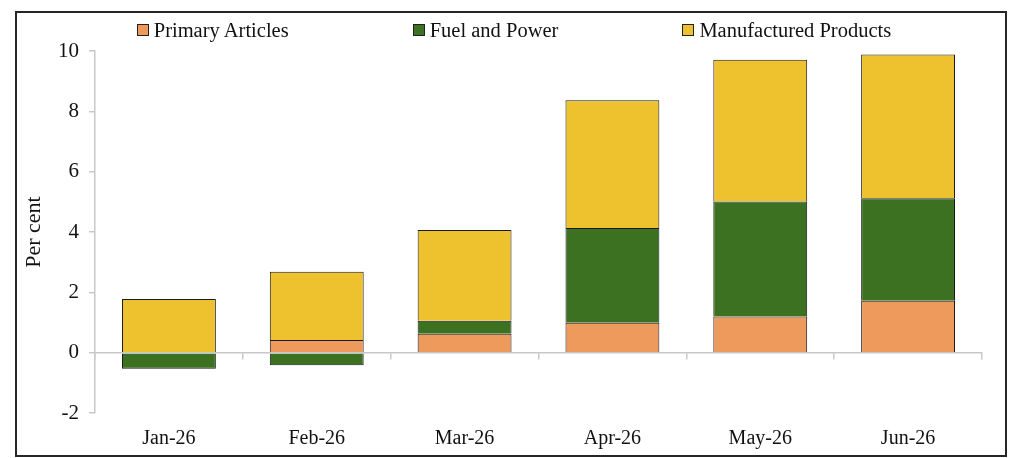 This screenshot has height=458, width=1024. Describe the element at coordinates (795, 30) in the screenshot. I see `legend-label: Manufactured Products` at that location.